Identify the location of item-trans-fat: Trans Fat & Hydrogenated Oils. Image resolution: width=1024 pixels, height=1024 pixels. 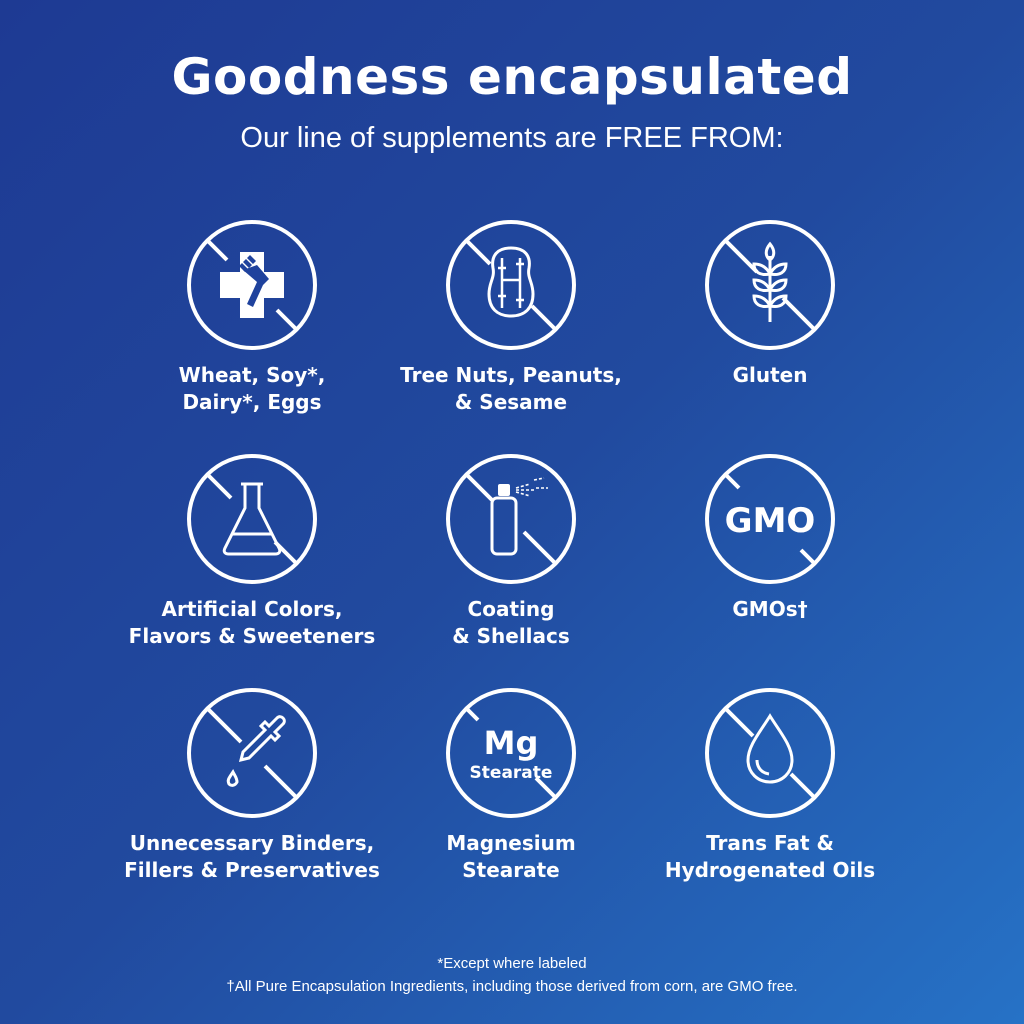
(770, 785).